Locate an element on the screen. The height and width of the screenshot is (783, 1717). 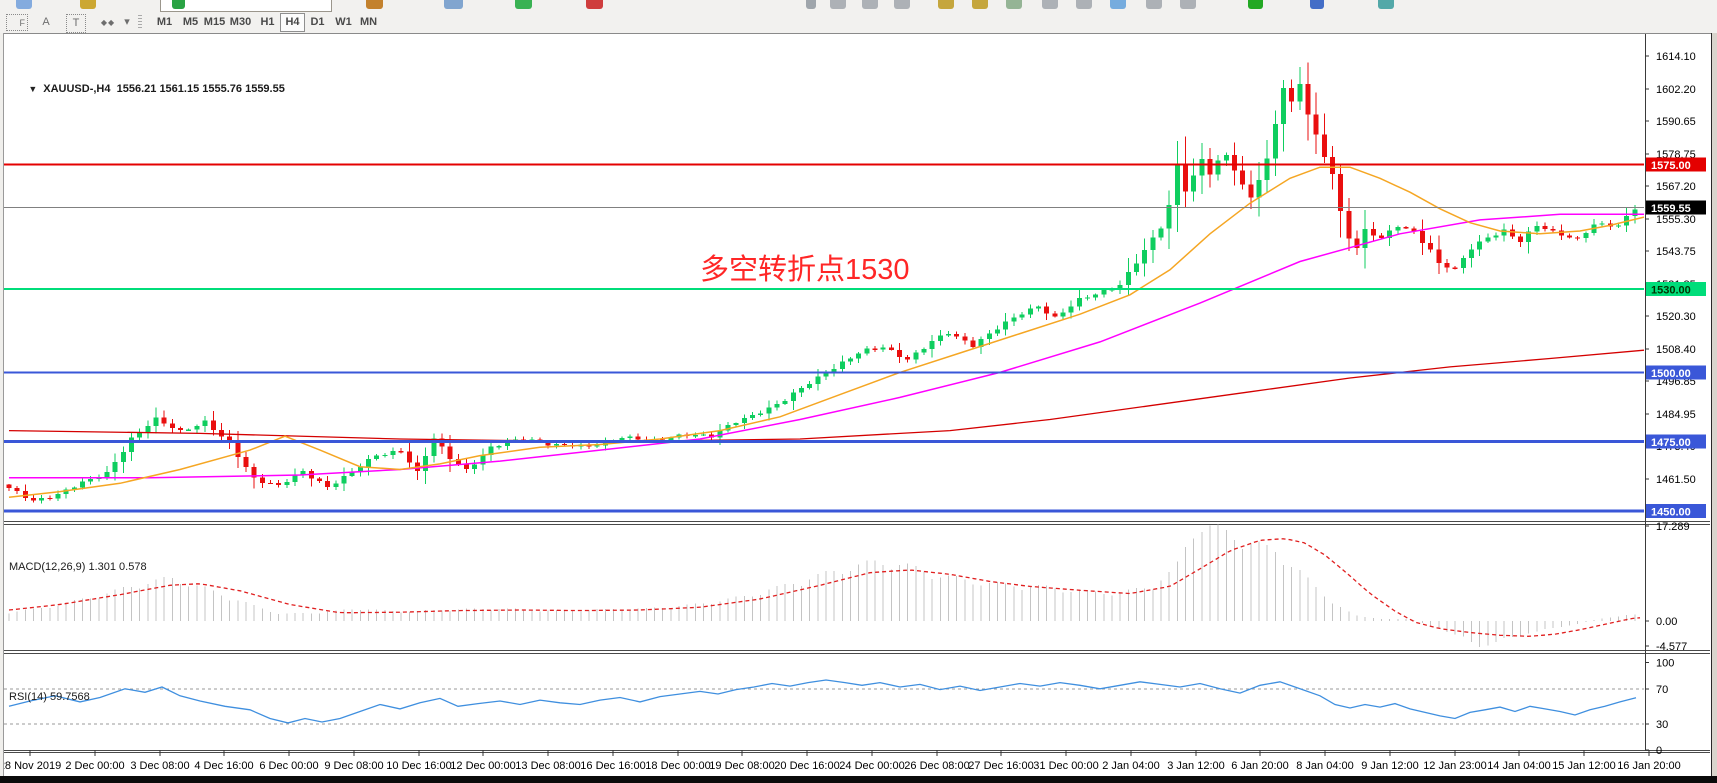
text-label-tool-icon: T is located at coordinates (76, 23).